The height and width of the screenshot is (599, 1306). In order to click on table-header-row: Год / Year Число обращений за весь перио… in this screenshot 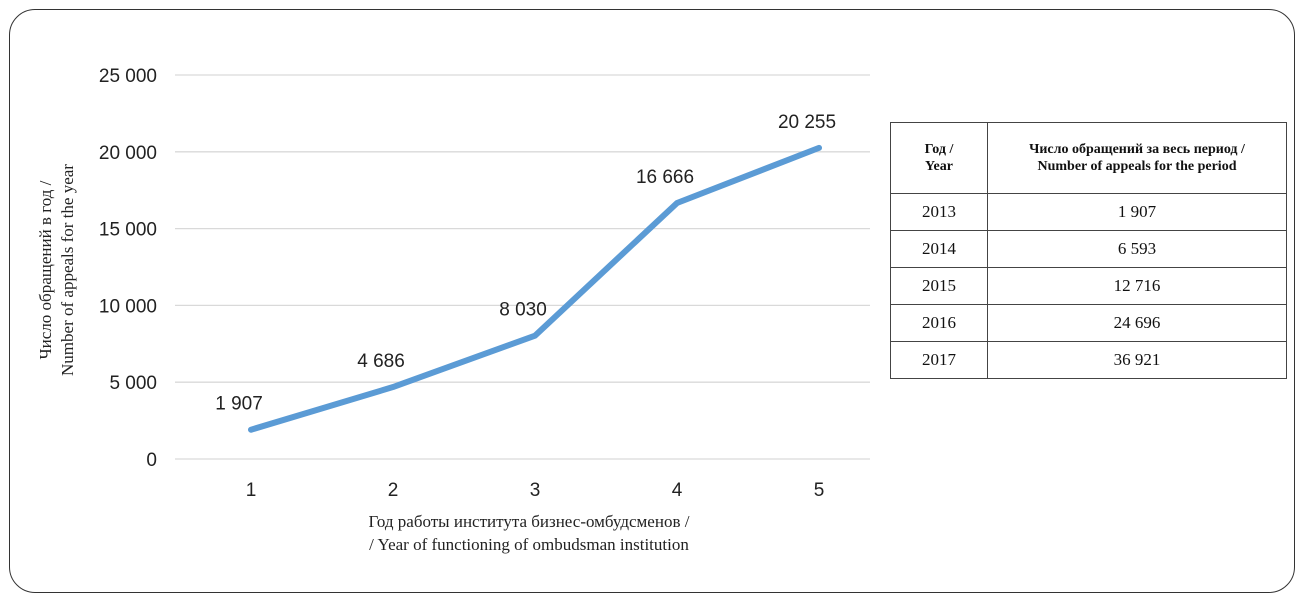, I will do `click(1088, 158)`.